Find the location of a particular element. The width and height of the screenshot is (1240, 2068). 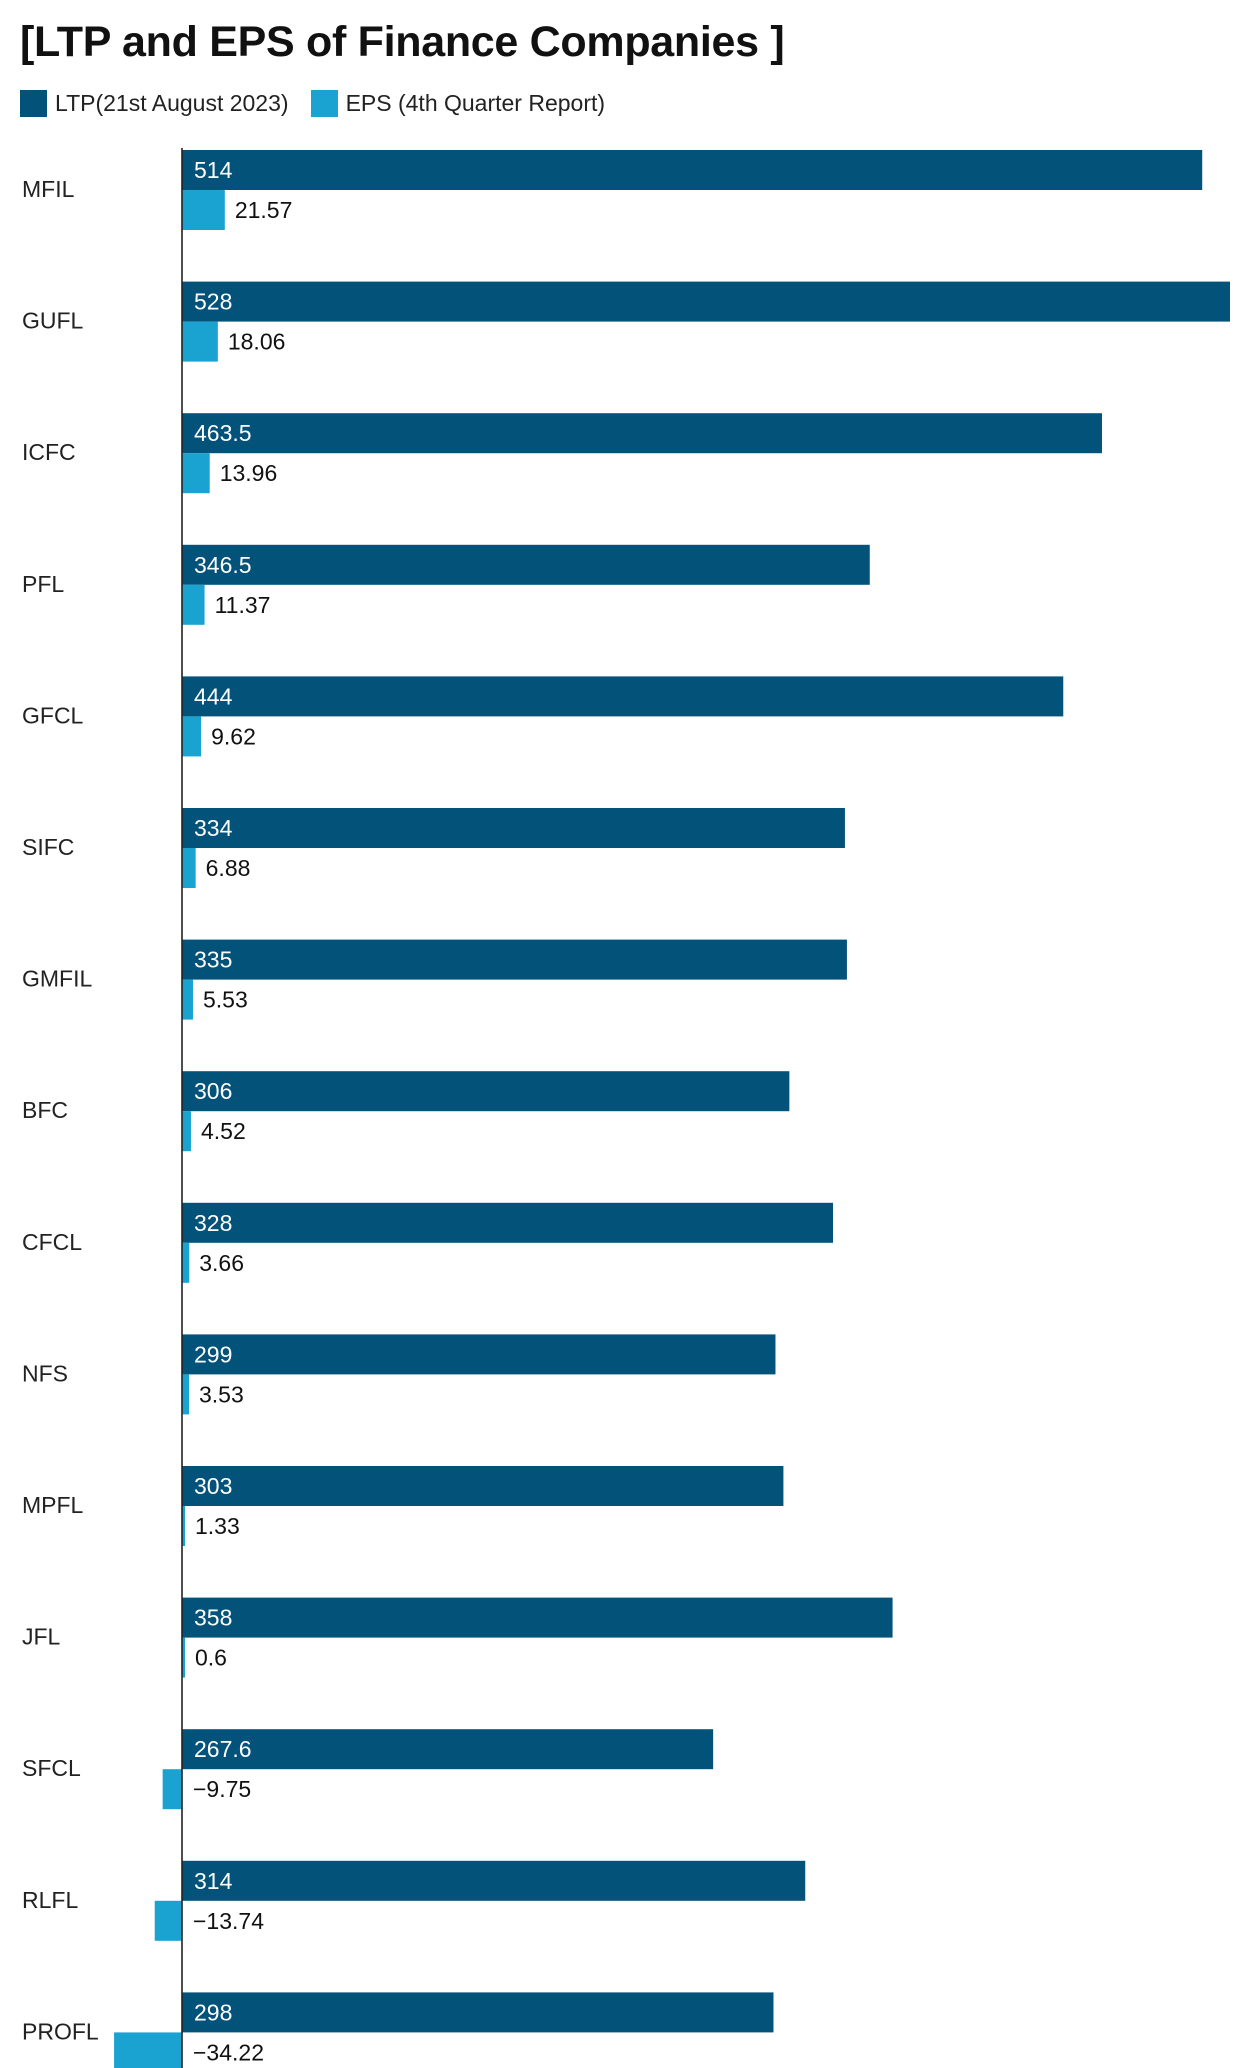

eps-value-label-cfcl: 3.66 is located at coordinates (221, 1263).